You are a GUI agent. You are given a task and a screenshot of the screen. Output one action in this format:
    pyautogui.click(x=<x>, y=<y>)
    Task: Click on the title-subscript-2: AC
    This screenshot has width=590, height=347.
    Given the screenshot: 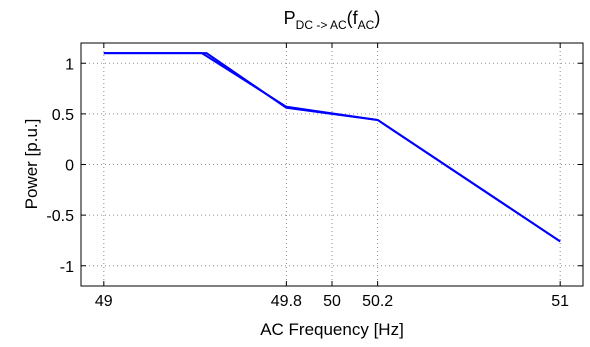 What is the action you would take?
    pyautogui.click(x=366, y=25)
    